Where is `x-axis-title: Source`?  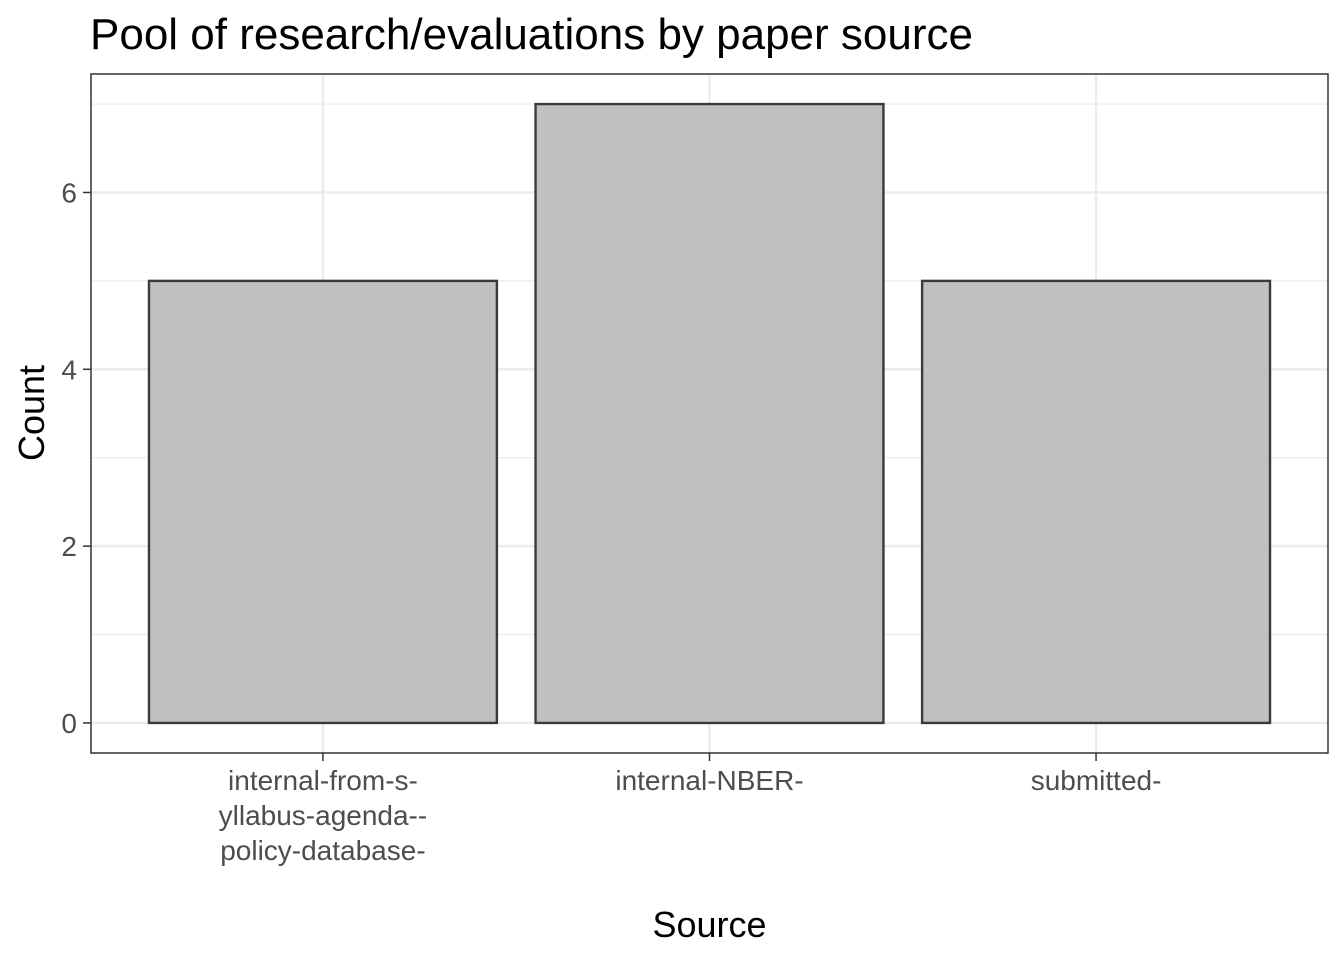
x-axis-title: Source is located at coordinates (709, 924).